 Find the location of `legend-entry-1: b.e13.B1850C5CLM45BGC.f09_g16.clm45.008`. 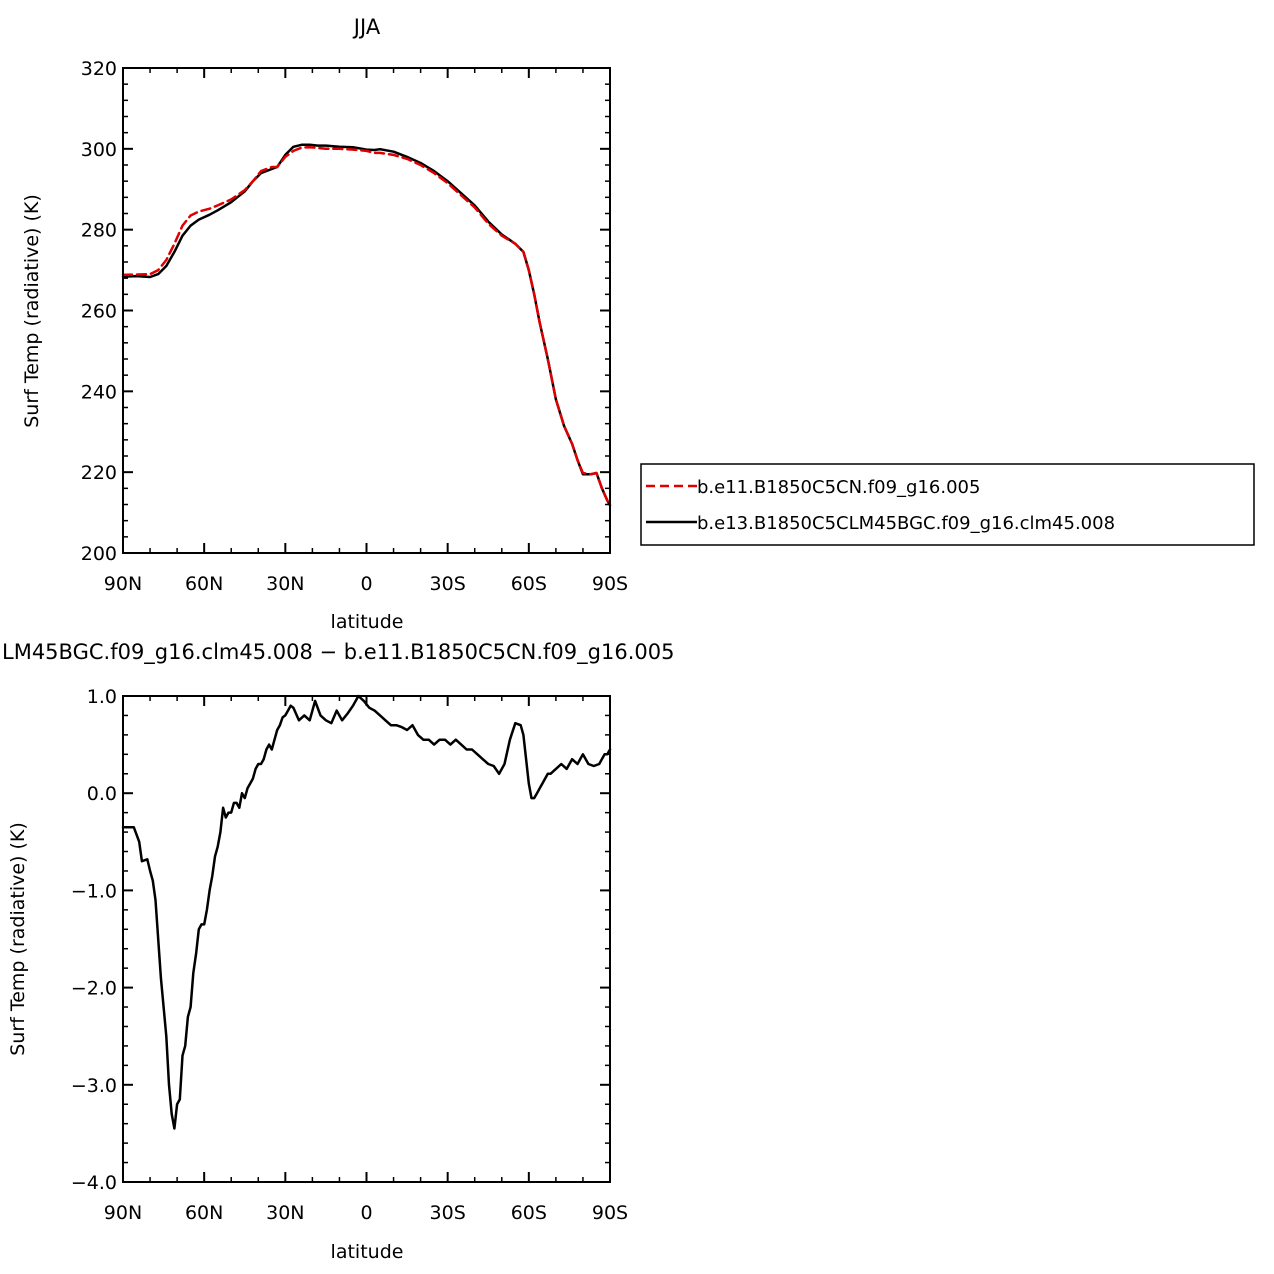

legend-entry-1: b.e13.B1850C5CLM45BGC.f09_g16.clm45.008 is located at coordinates (906, 523).